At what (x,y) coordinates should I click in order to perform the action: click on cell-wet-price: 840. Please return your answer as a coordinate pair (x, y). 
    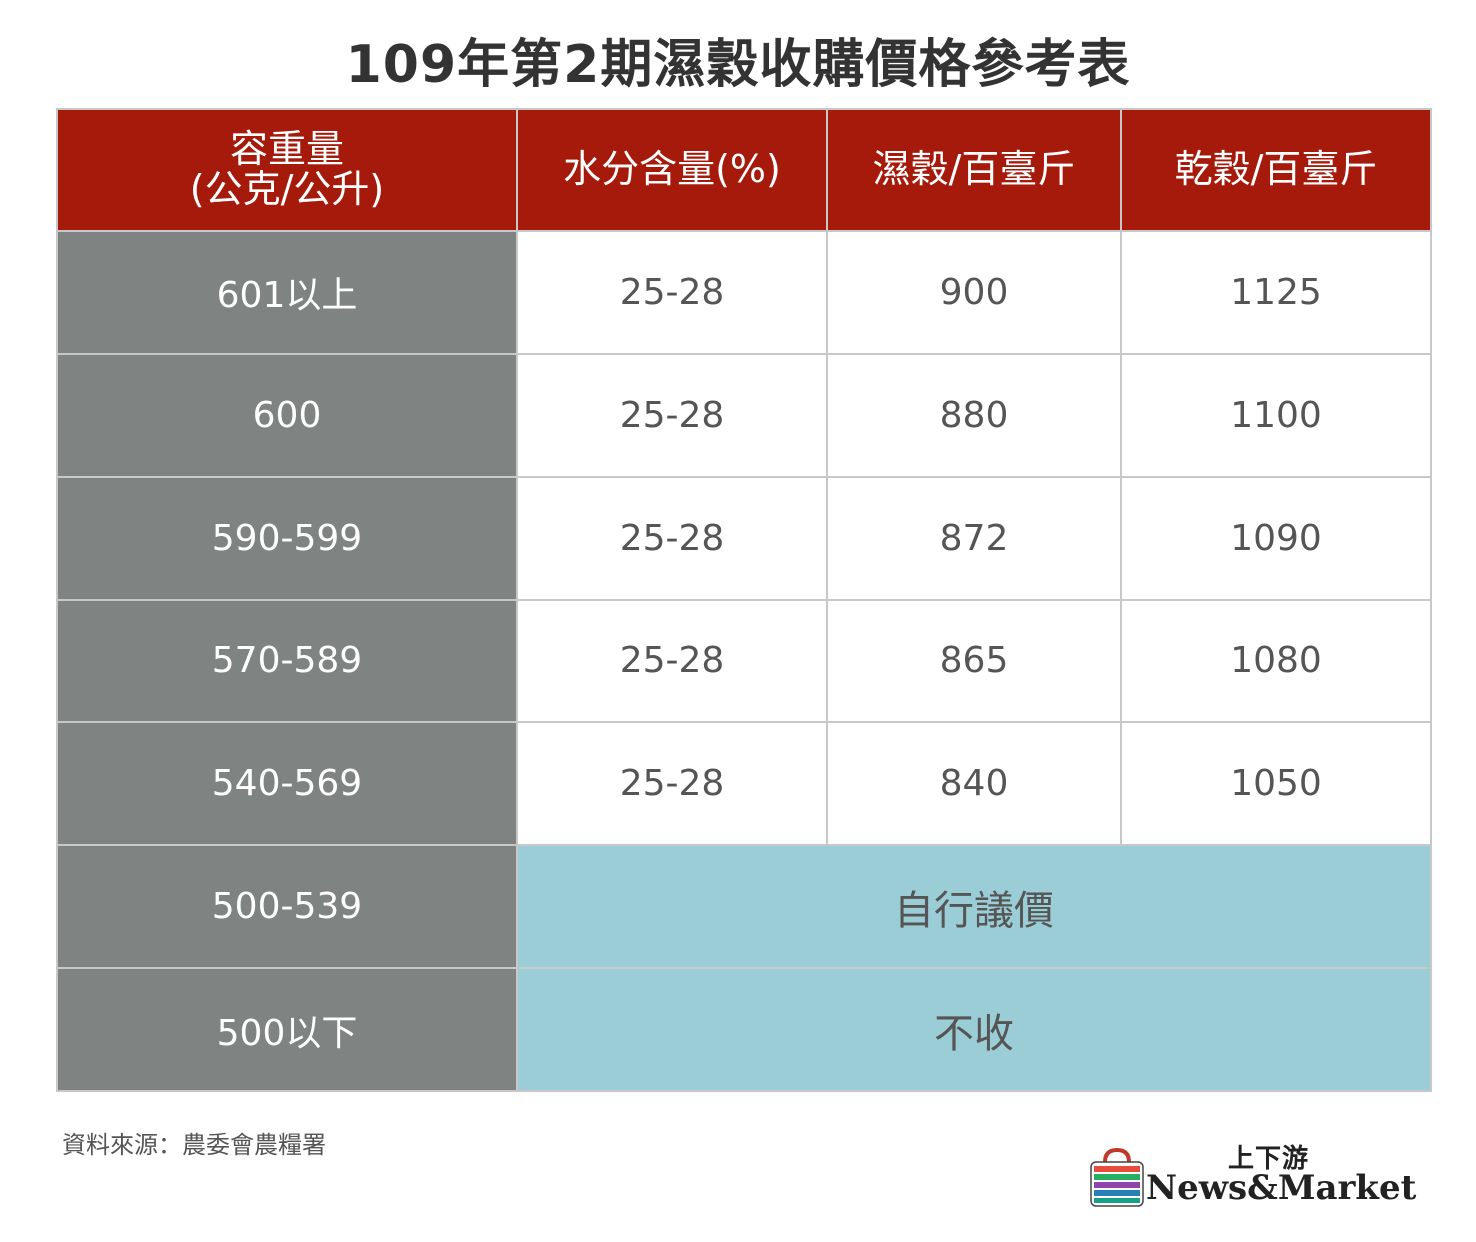
    Looking at the image, I should click on (974, 784).